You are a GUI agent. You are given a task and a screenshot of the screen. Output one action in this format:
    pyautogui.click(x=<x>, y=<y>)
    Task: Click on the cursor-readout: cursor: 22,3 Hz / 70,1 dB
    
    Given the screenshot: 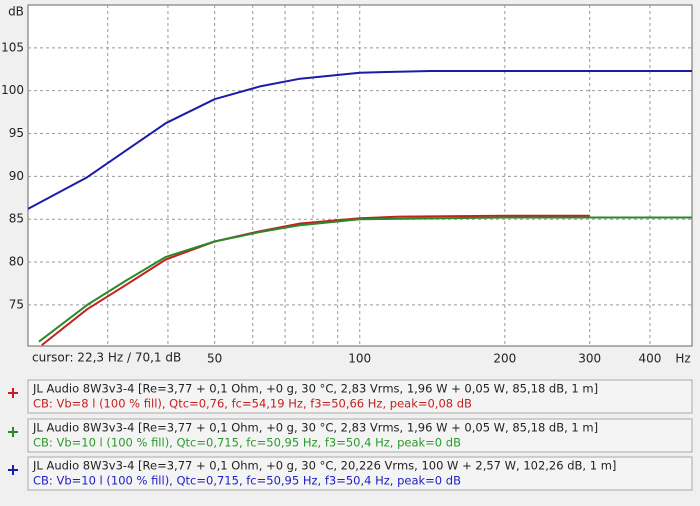 What is the action you would take?
    pyautogui.click(x=106, y=358)
    